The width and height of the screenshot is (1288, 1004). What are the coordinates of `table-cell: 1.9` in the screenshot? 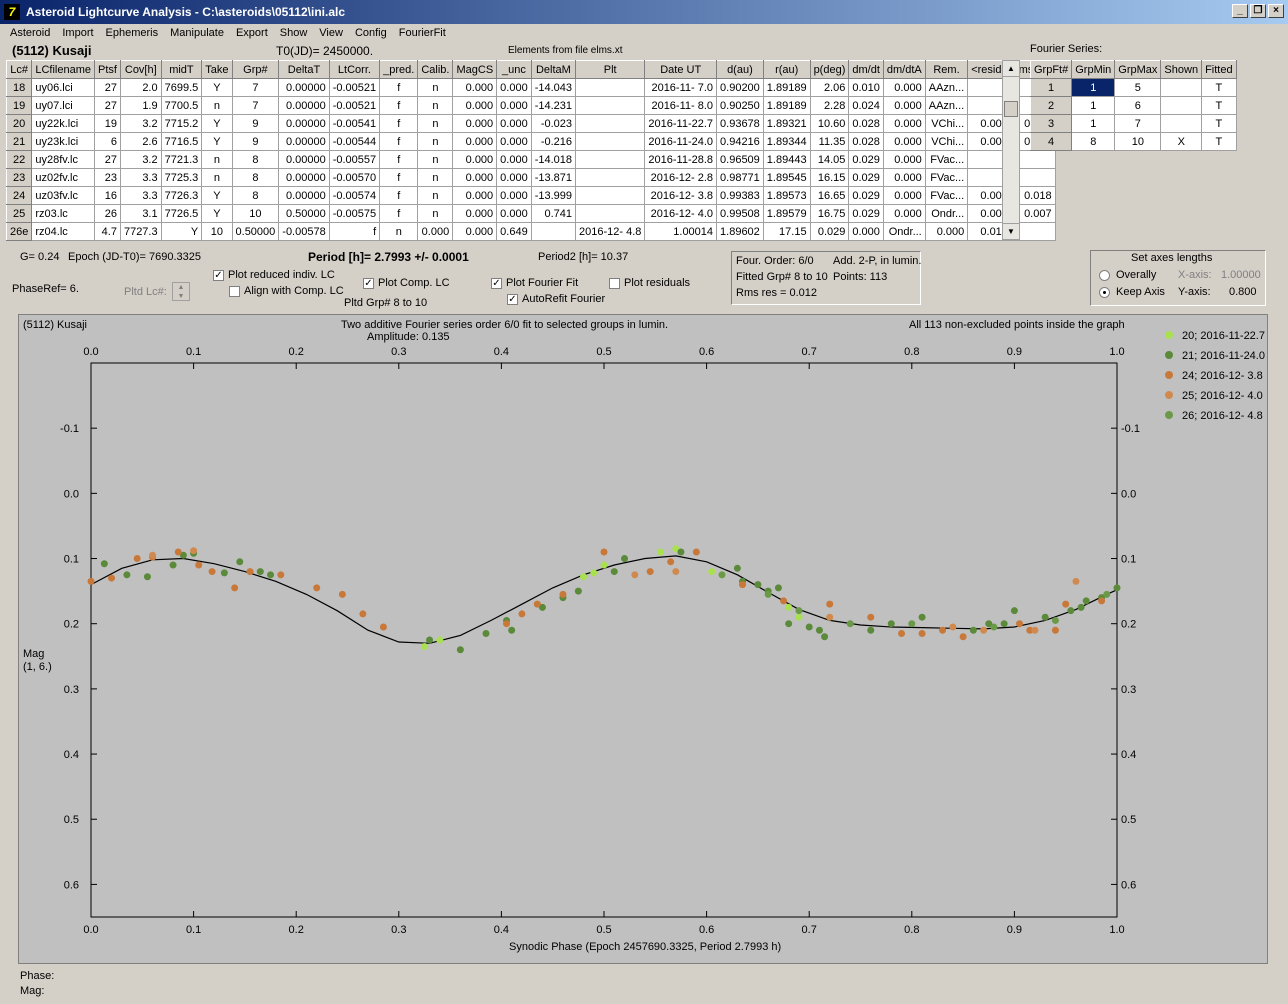 It's located at (140, 105).